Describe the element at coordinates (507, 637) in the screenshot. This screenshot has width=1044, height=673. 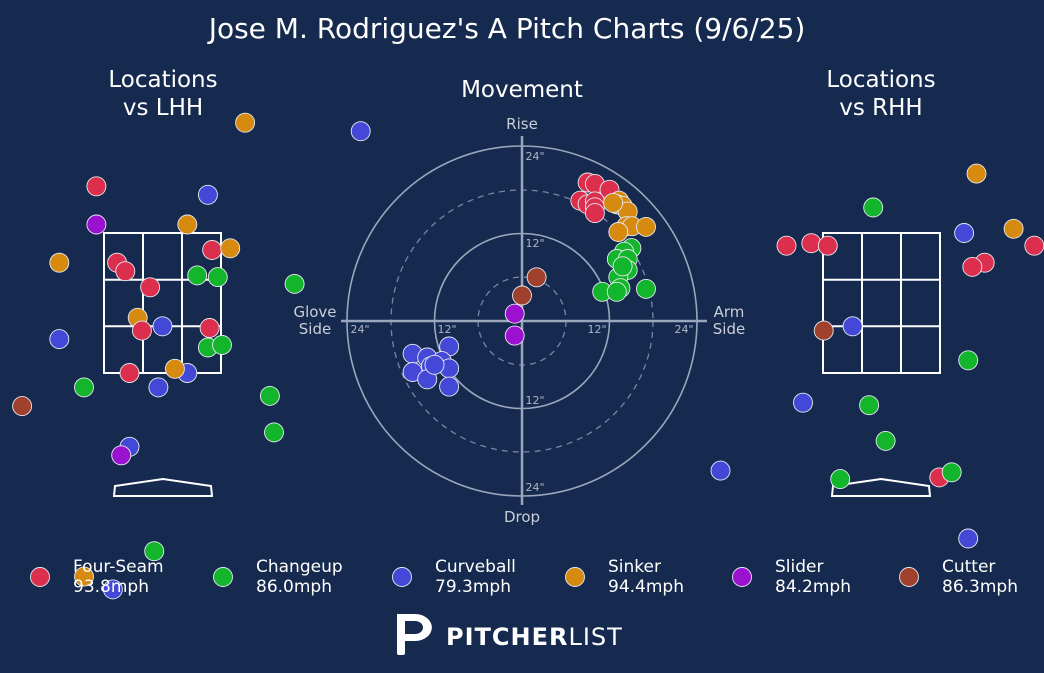
I see `logo-bold-text: PITCHER` at that location.